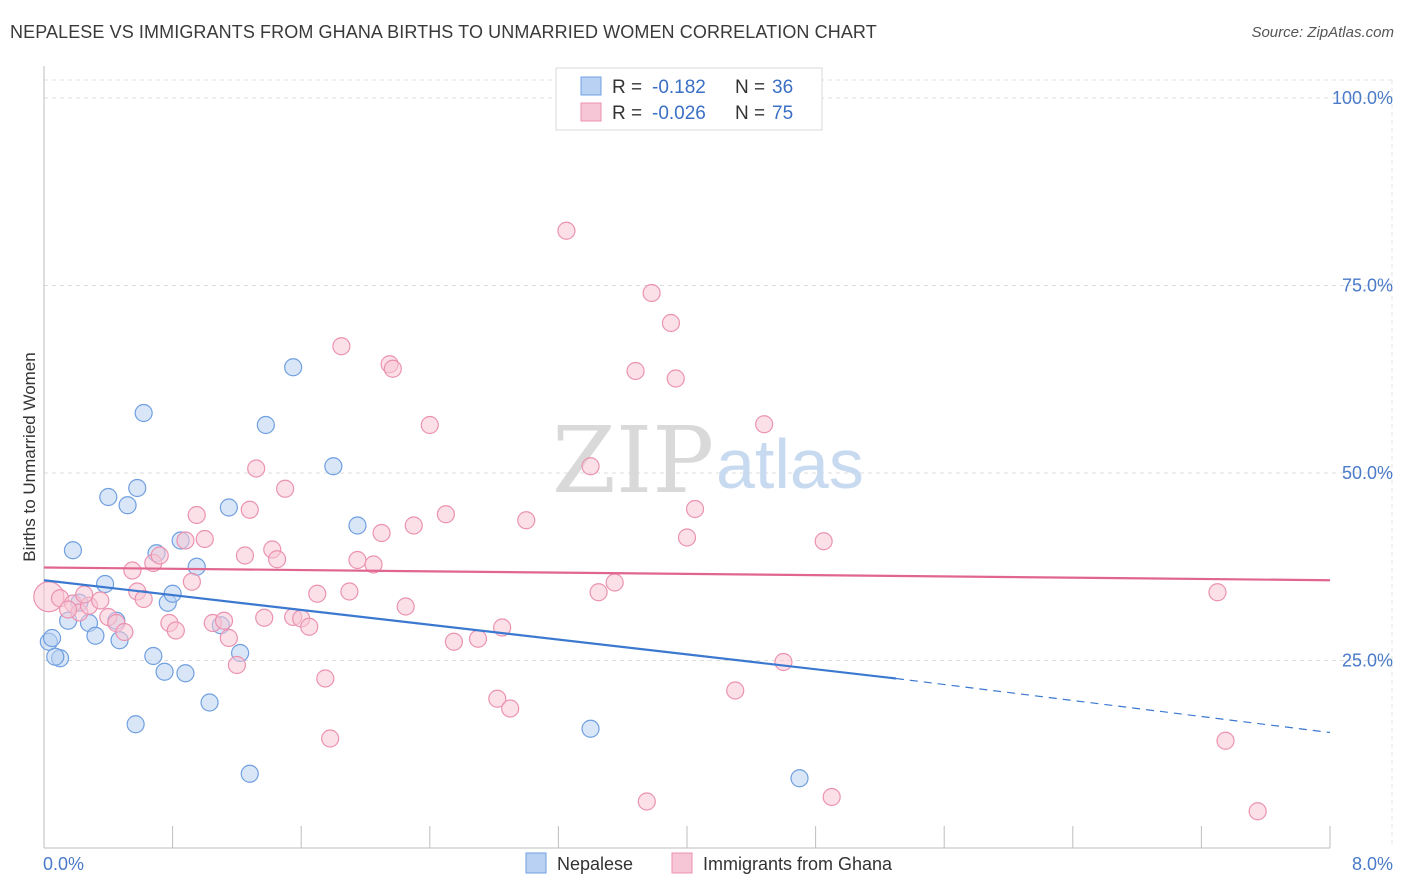  I want to click on legend-r-value: -0.026, so click(679, 113).